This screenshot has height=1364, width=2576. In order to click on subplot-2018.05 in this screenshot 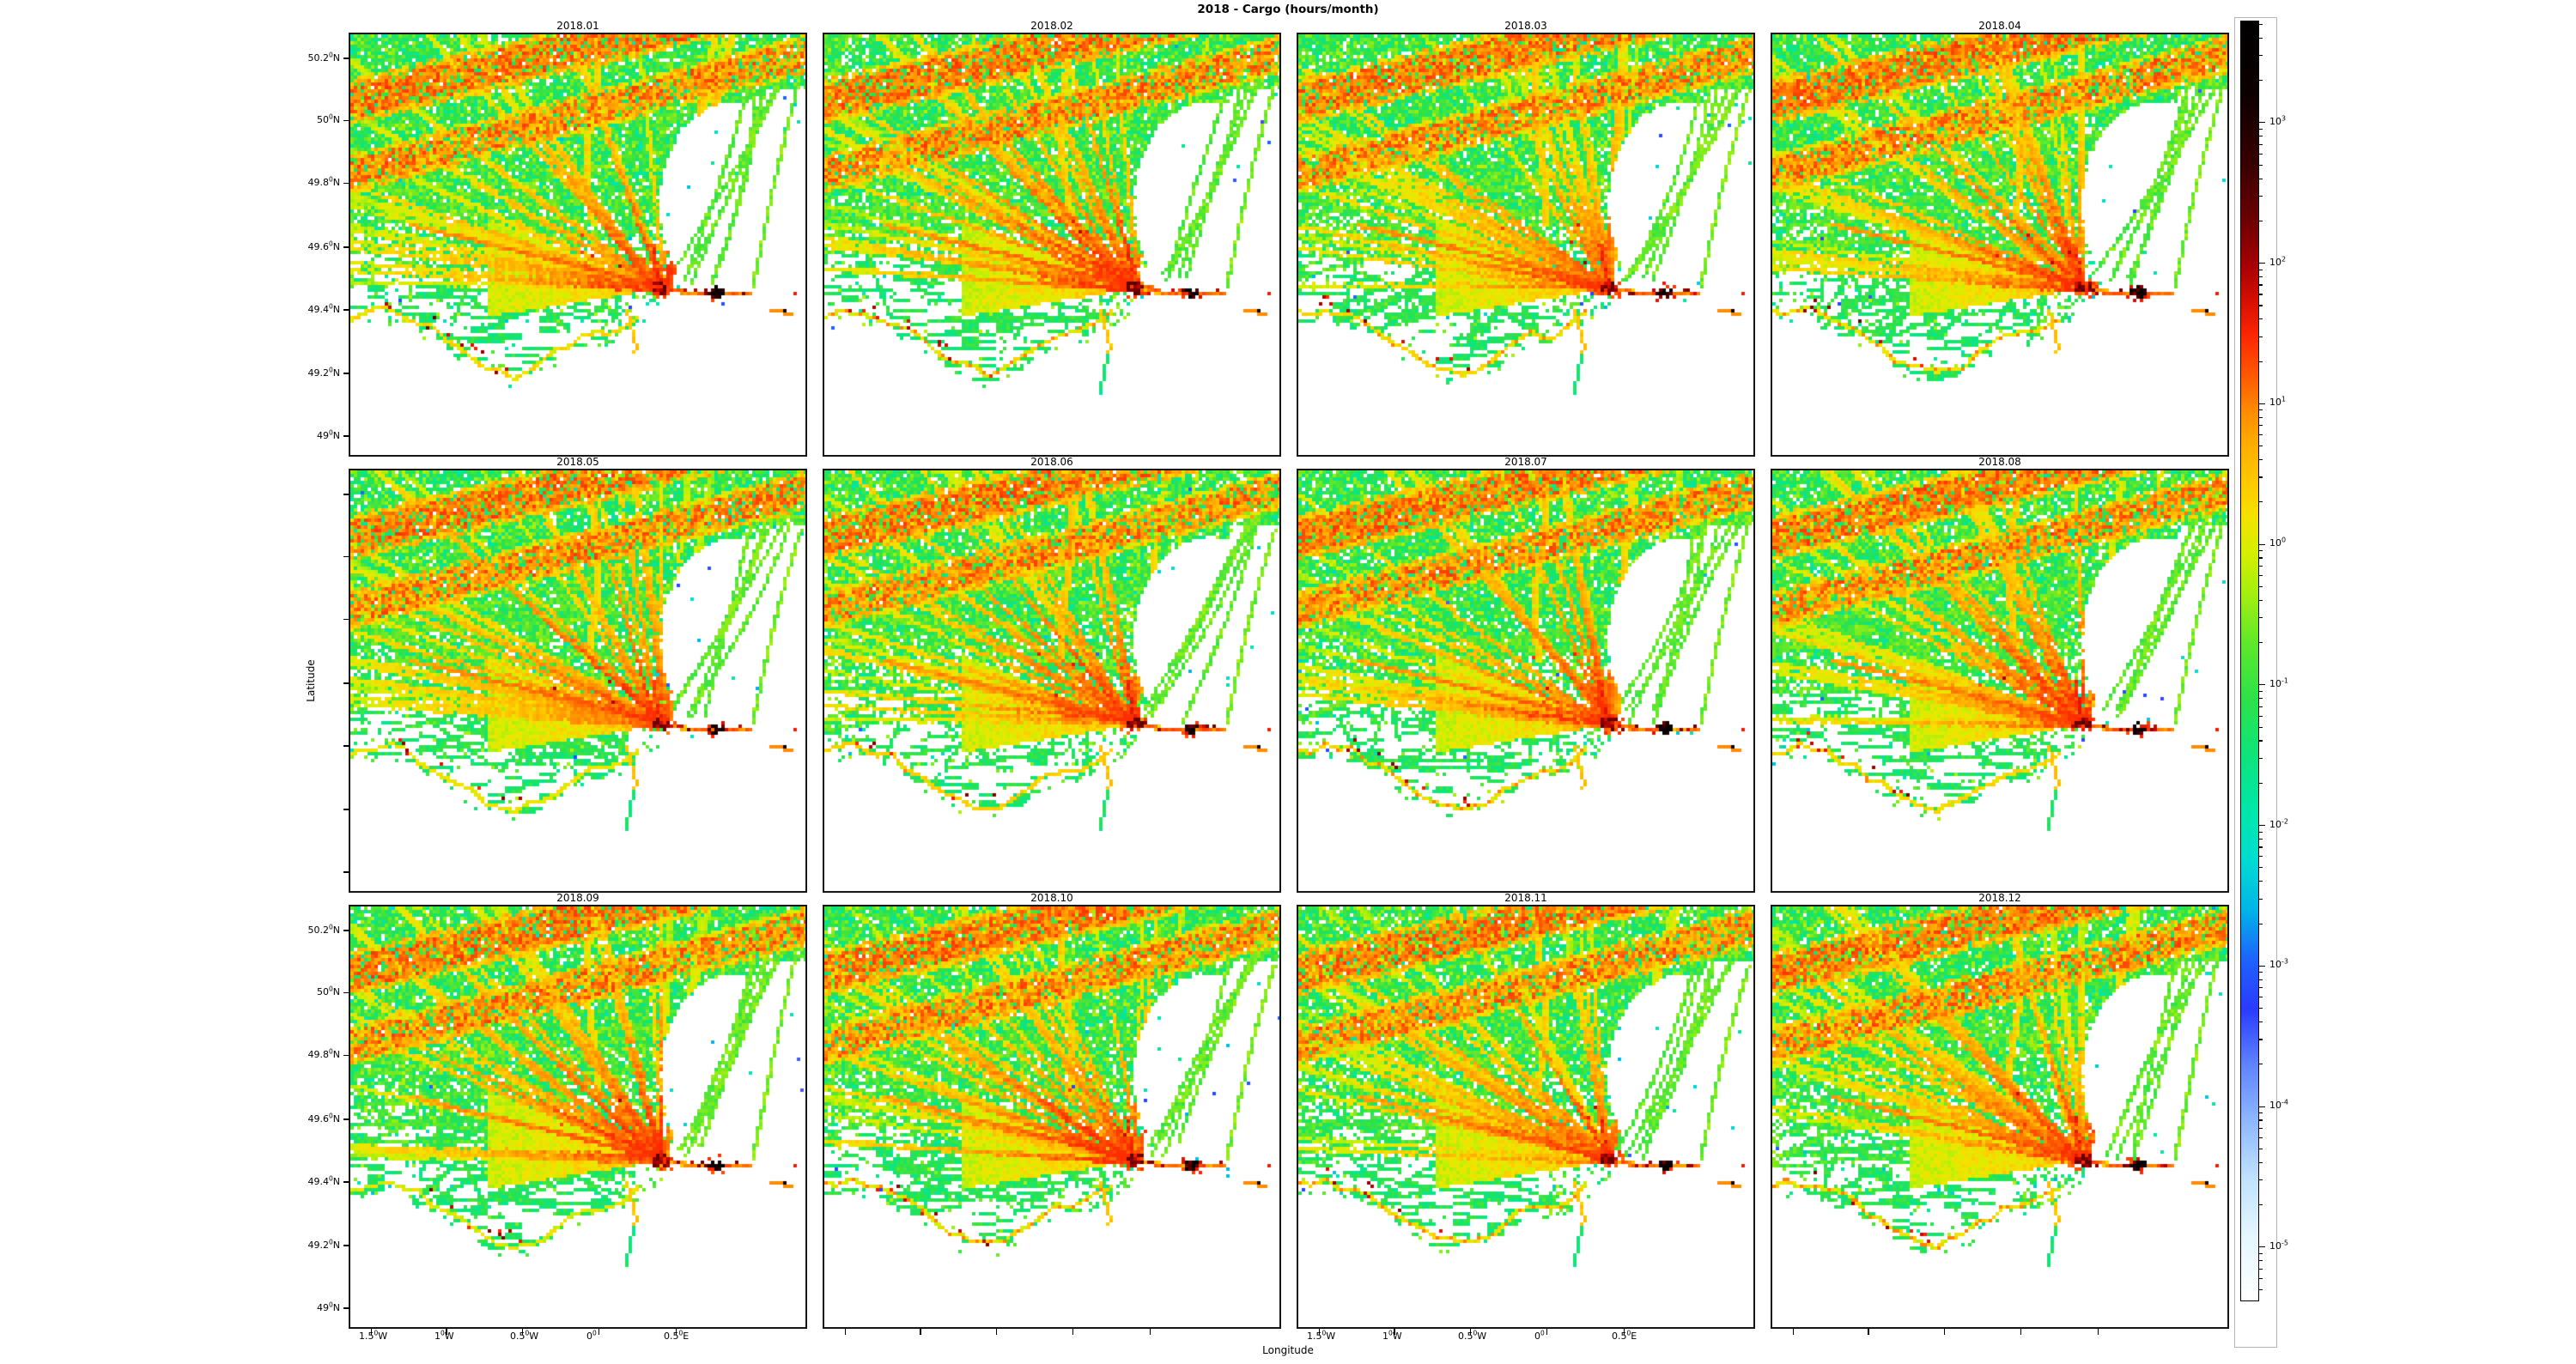, I will do `click(578, 681)`.